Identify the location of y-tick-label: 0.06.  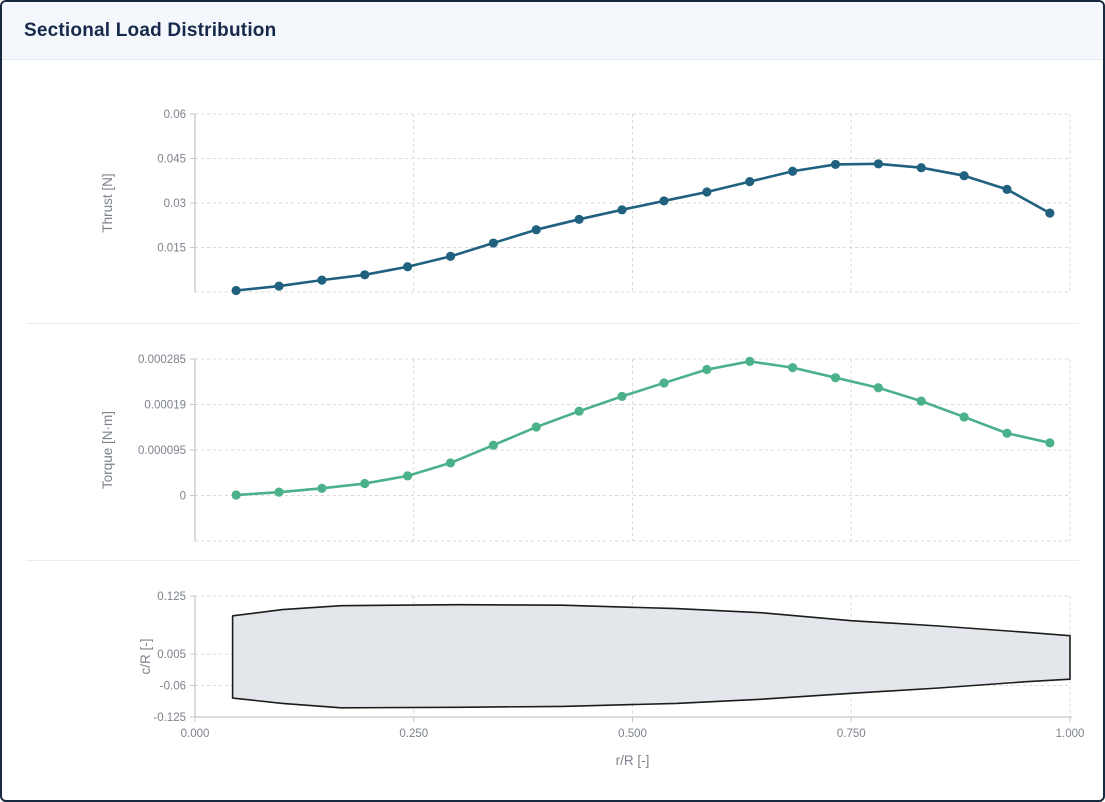
(175, 115).